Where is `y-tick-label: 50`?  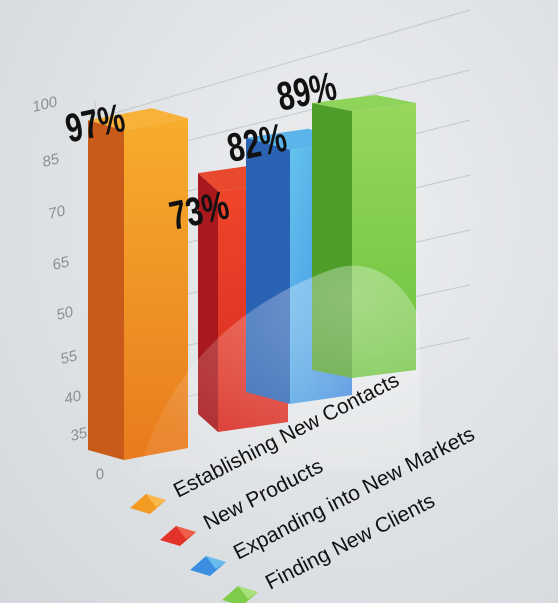 y-tick-label: 50 is located at coordinates (65, 313).